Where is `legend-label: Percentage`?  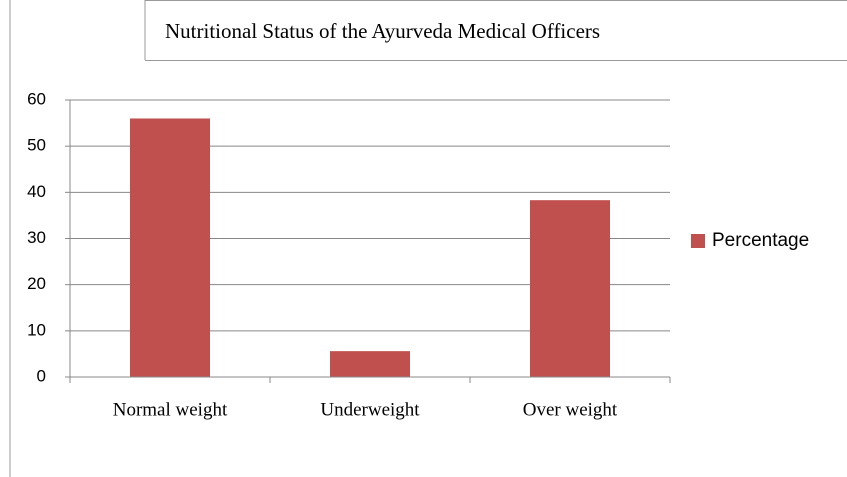 legend-label: Percentage is located at coordinates (760, 240).